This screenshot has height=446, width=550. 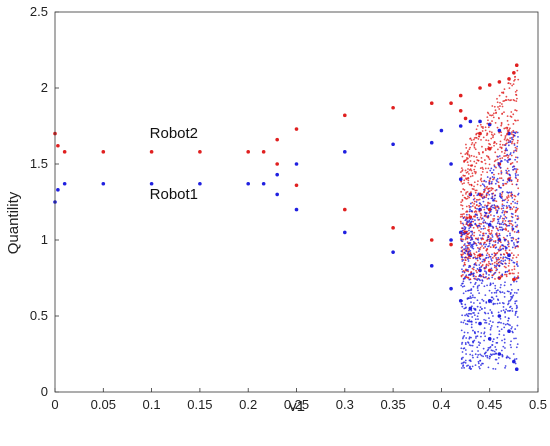 I want to click on data-point, so click(x=296, y=185).